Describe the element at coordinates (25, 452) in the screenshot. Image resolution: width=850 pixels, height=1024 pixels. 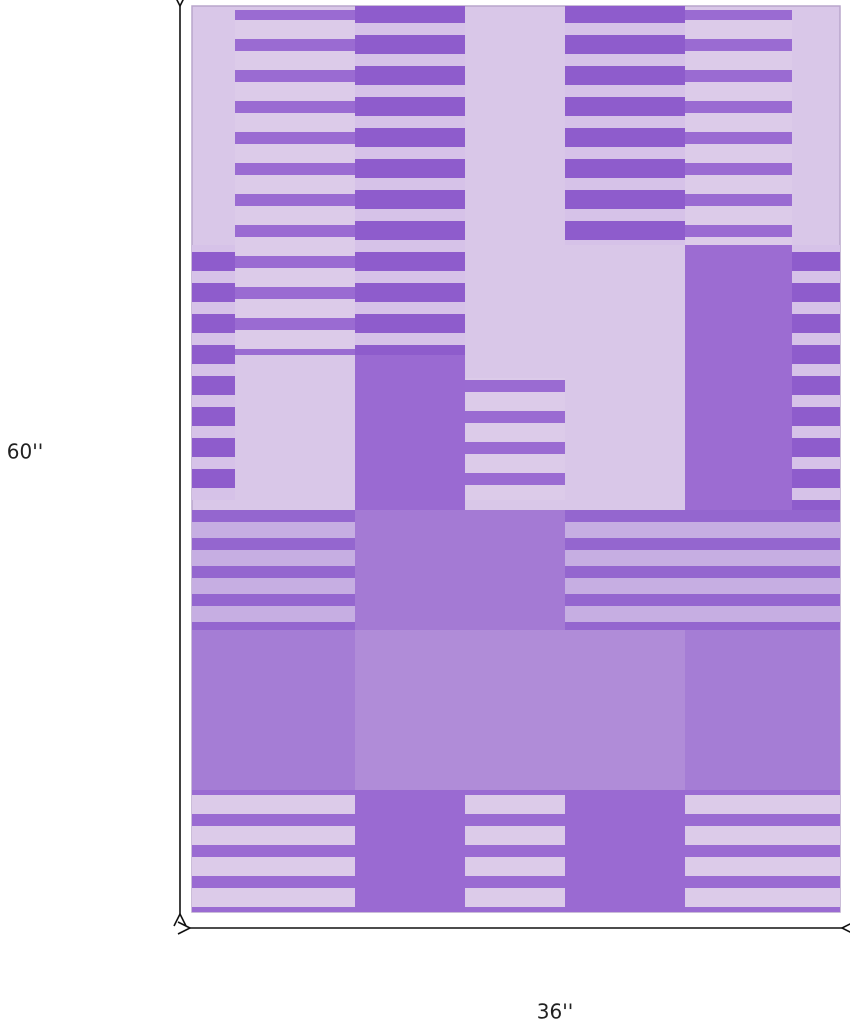
I see `height-label: 60''` at that location.